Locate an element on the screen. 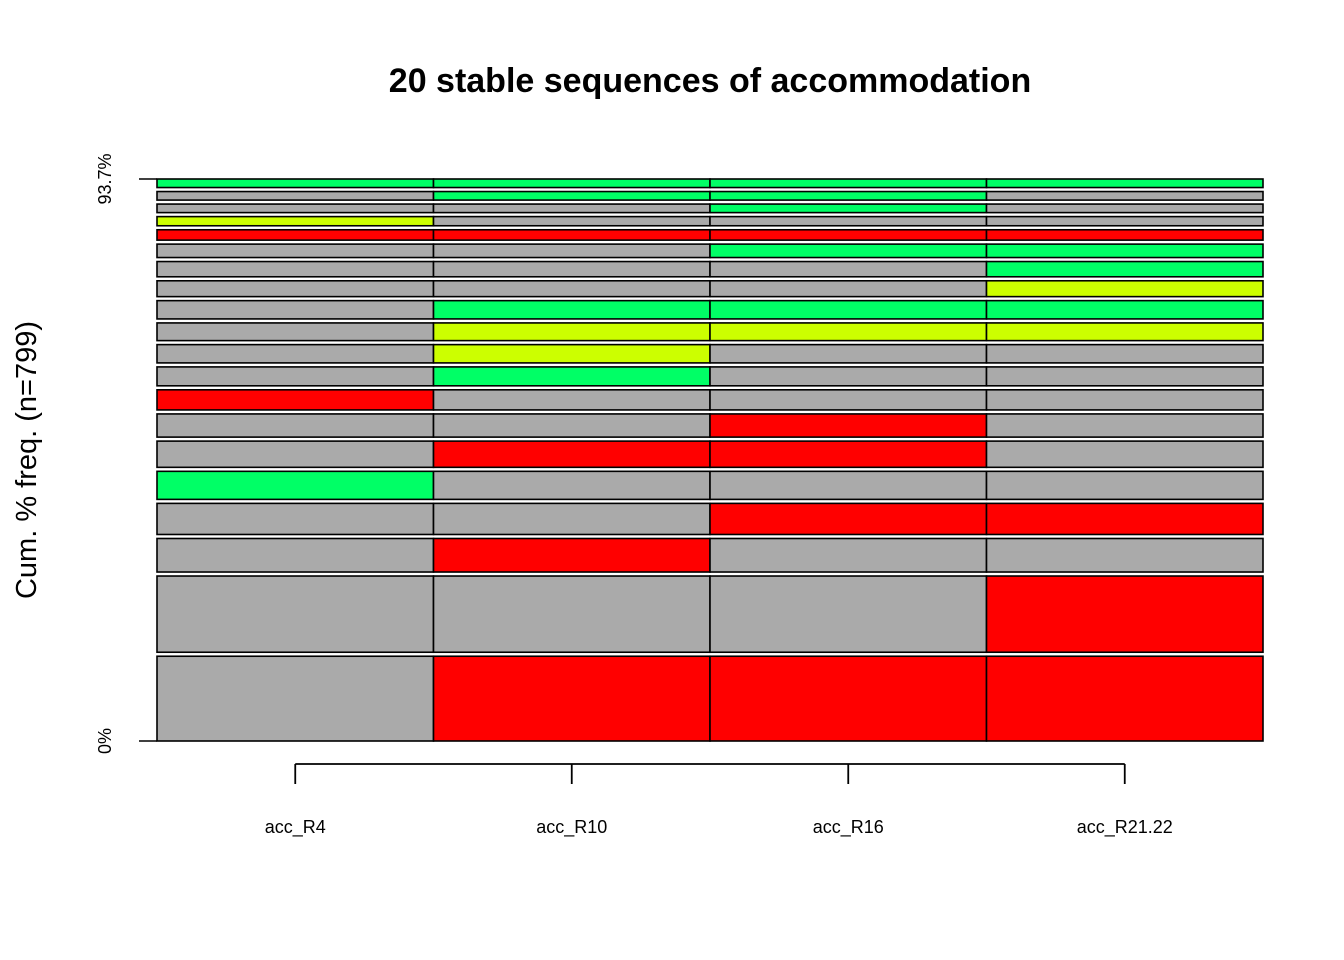 This screenshot has width=1344, height=960. x-tick-label: acc_R16 is located at coordinates (848, 827).